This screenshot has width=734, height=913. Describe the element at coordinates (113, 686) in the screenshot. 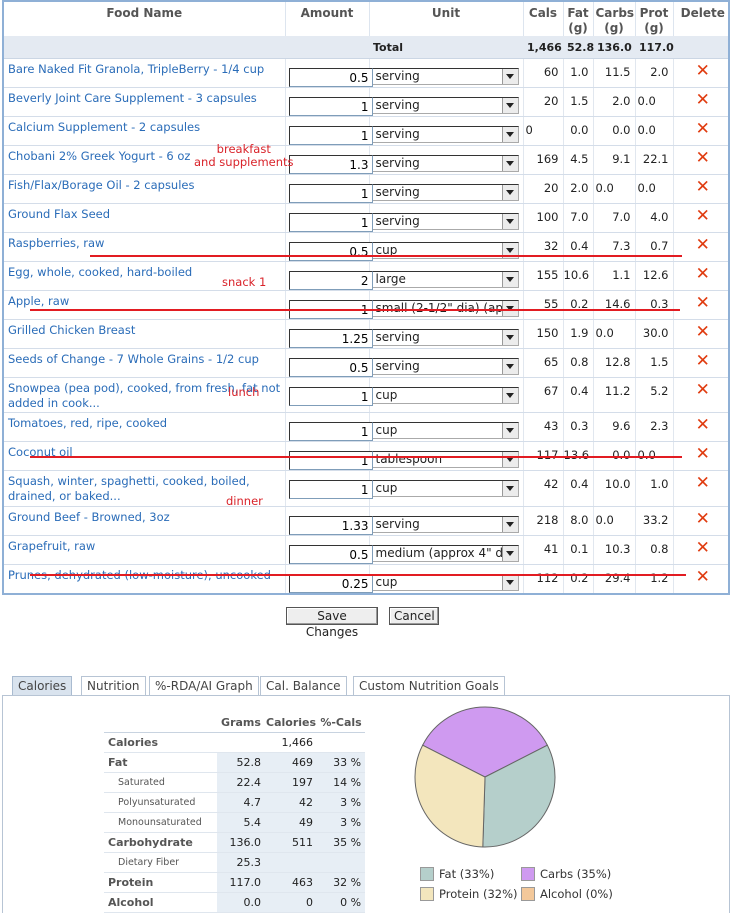

I see `tab-nutrition: Nutrition` at that location.